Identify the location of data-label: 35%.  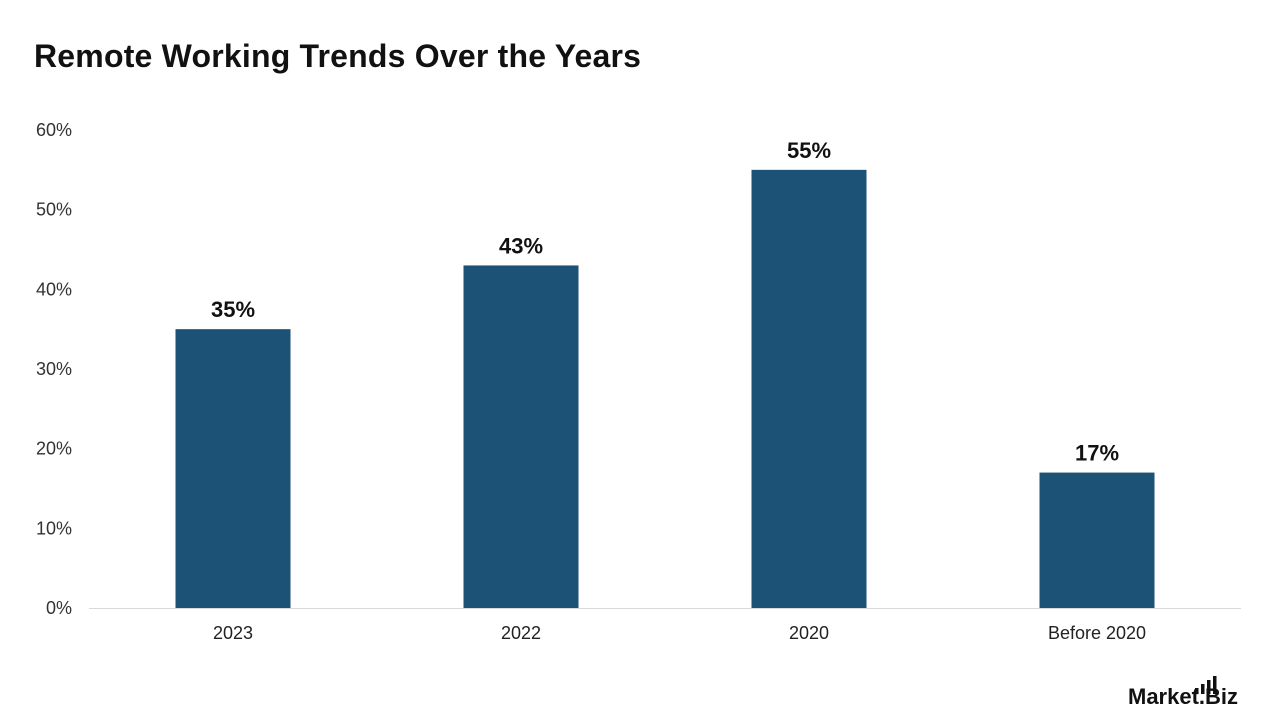
(233, 309).